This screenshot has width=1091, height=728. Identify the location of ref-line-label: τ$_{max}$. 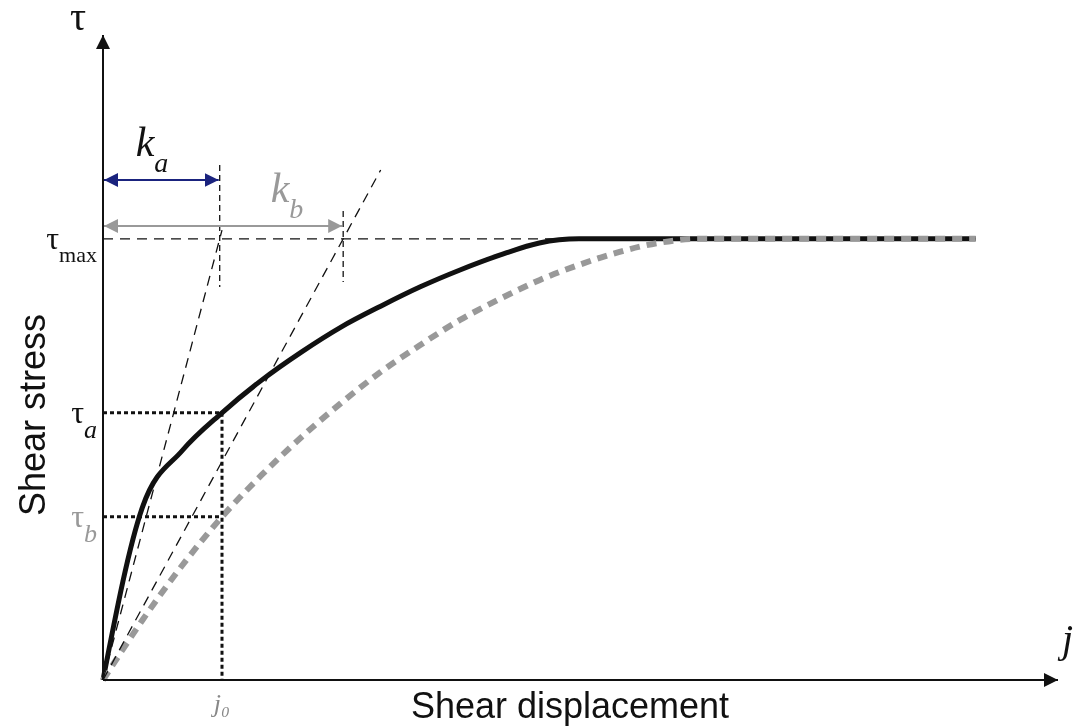
(71, 243).